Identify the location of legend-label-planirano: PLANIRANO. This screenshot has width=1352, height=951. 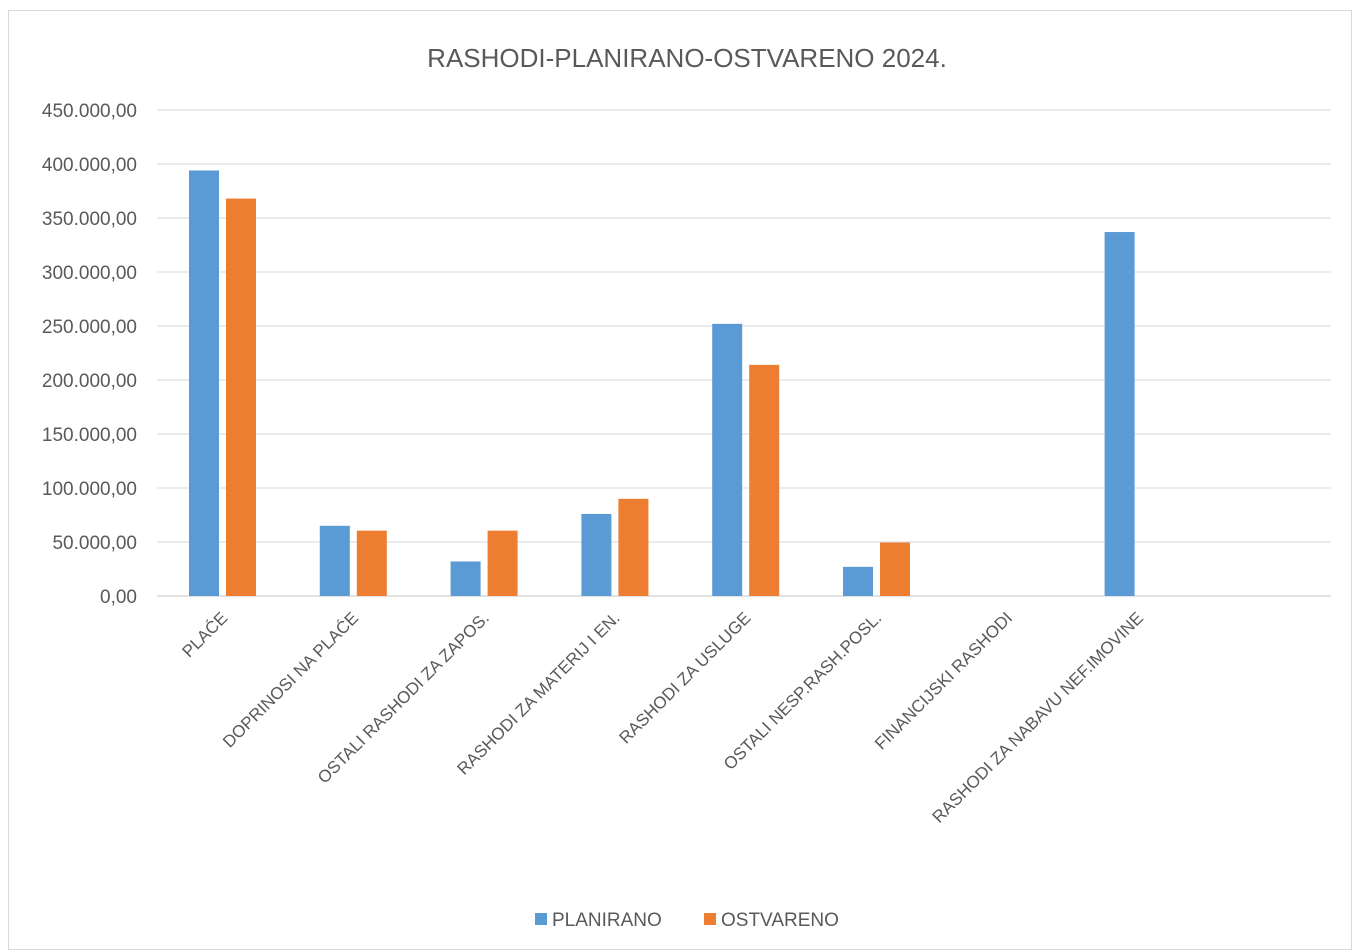
(607, 920).